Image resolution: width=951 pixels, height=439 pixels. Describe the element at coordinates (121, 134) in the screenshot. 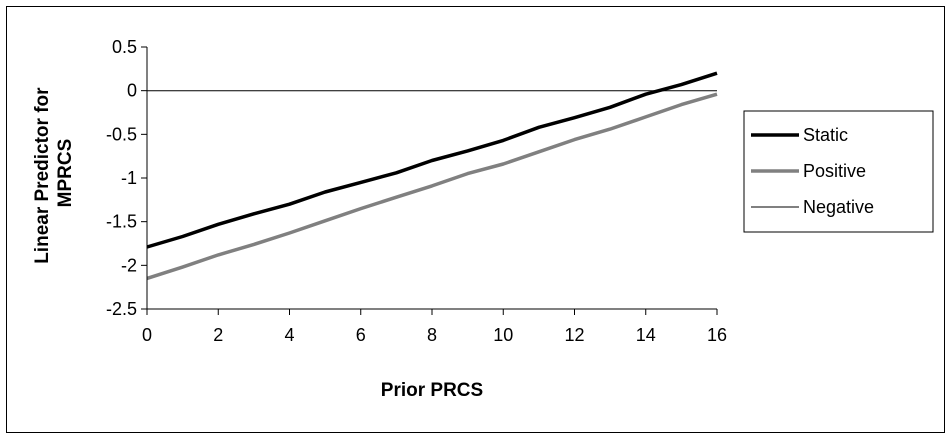

I see `y-tick-label: -0.5` at that location.